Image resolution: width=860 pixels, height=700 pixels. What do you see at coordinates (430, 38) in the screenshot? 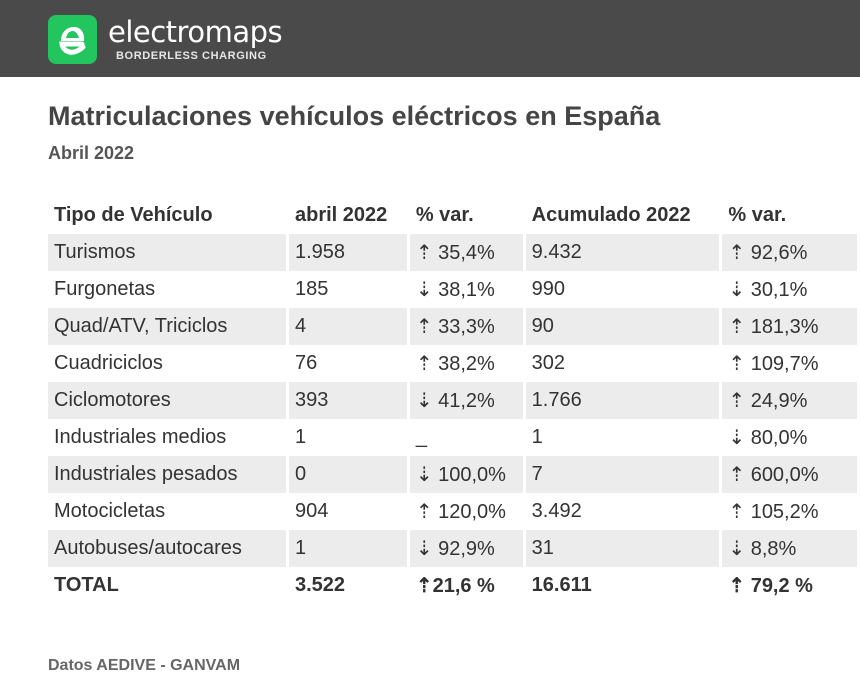
I see `header-bar: electromaps BORDERLESS CHARGING` at bounding box center [430, 38].